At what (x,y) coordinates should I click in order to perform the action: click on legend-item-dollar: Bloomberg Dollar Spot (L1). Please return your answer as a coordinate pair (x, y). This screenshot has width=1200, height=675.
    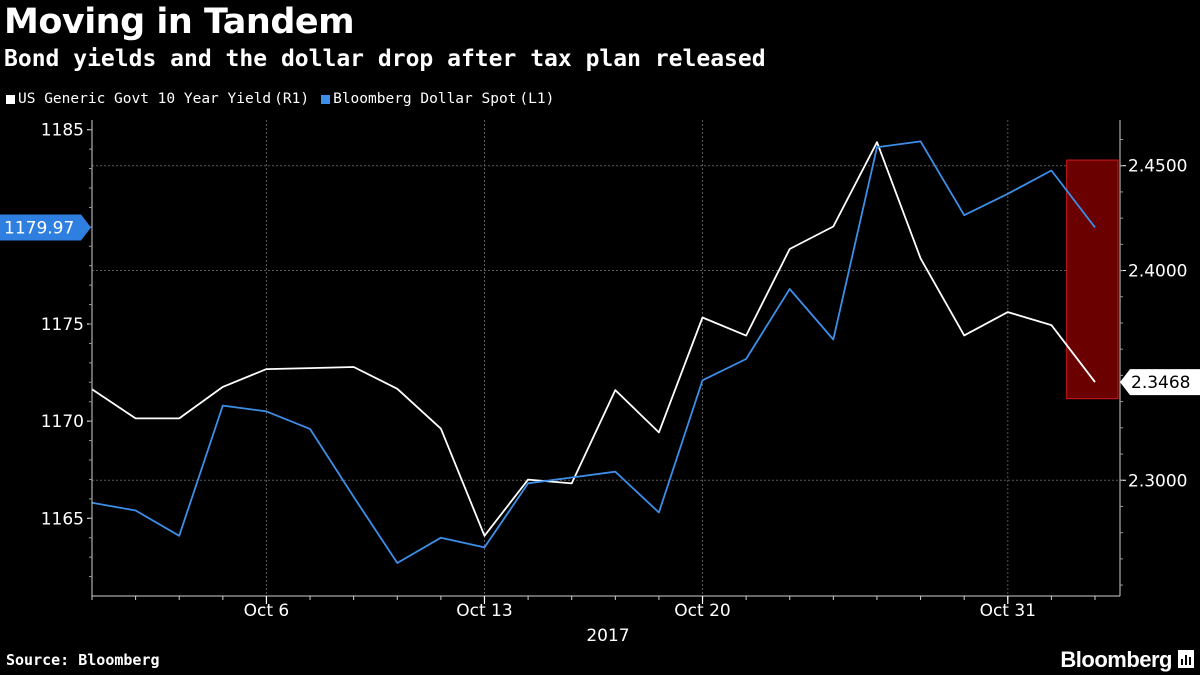
    Looking at the image, I should click on (437, 99).